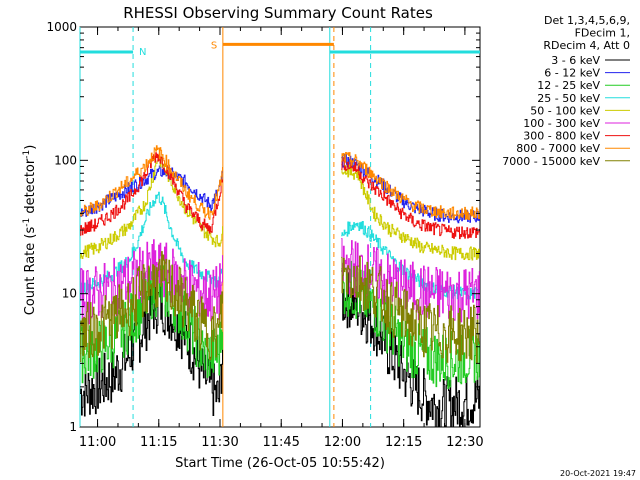 This screenshot has height=480, width=640. Describe the element at coordinates (575, 60) in the screenshot. I see `legend-entry-label-0: 3 - 6 keV` at that location.